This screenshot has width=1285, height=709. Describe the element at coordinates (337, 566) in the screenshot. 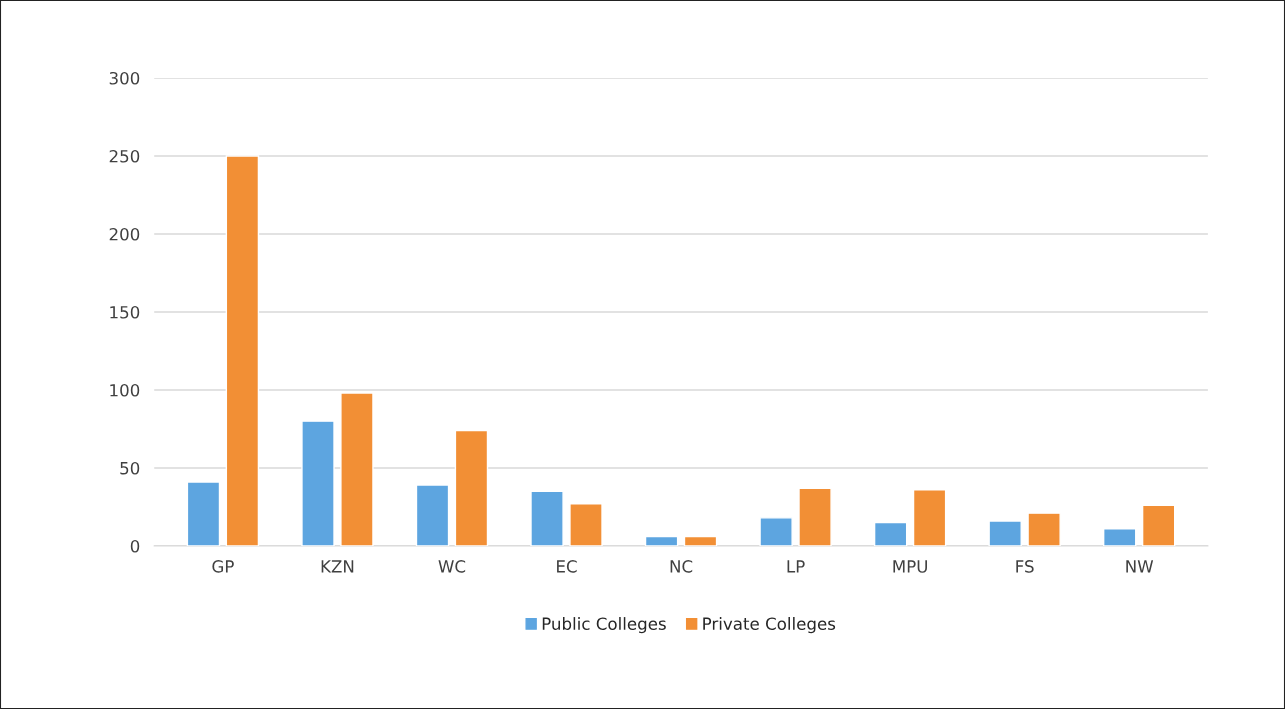

I see `x-tick-label: KZN` at that location.